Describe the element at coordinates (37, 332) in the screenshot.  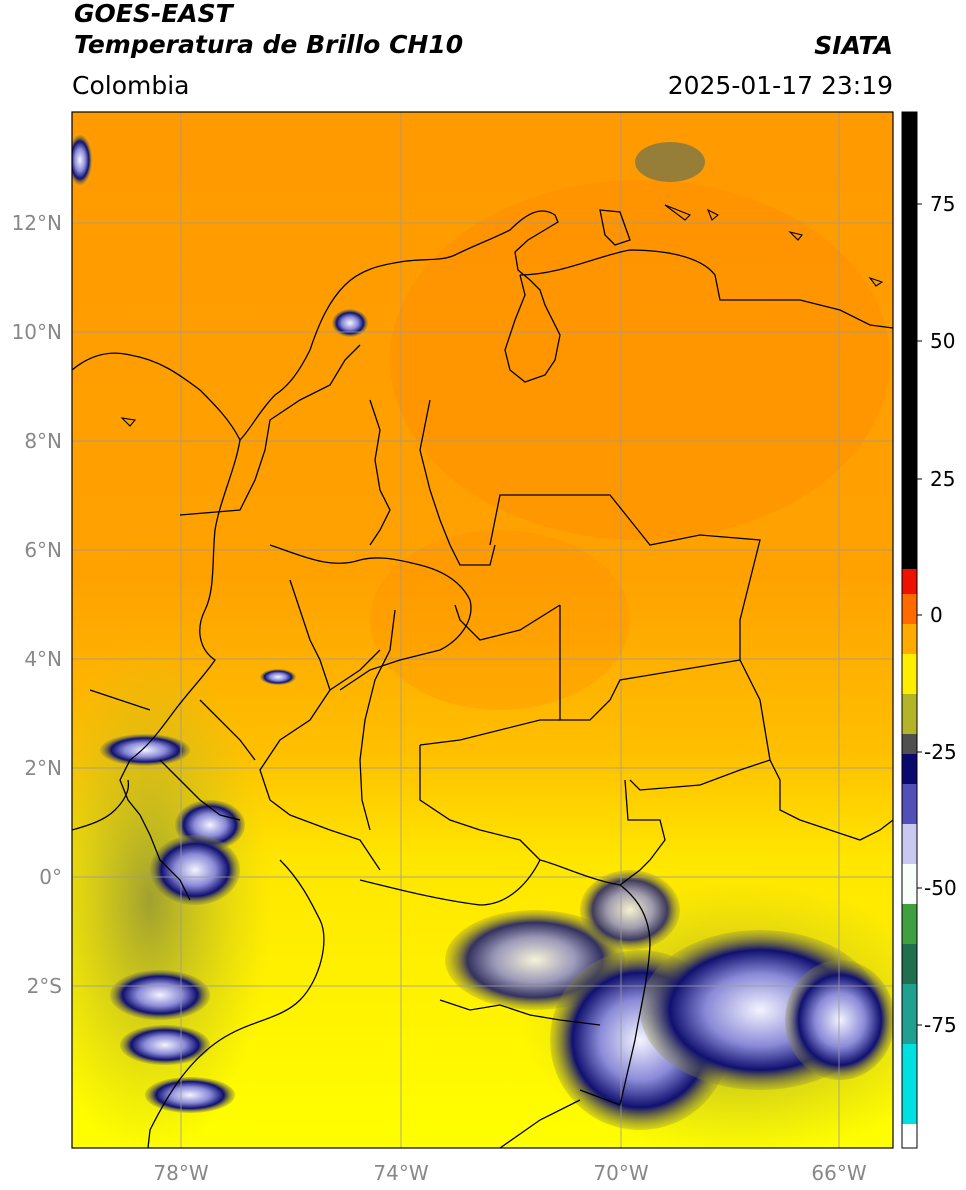
I see `lat-label: 10°N` at that location.